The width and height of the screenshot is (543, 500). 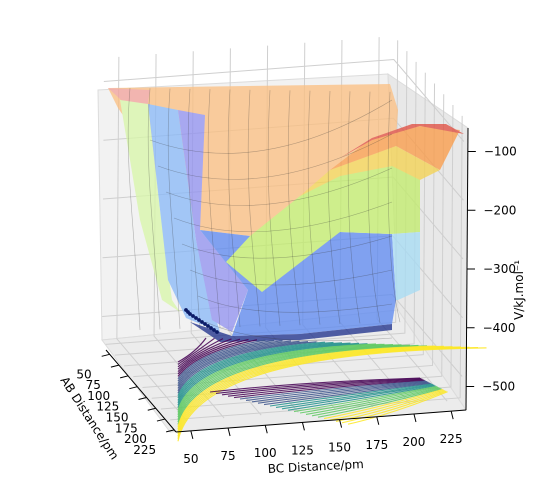 I want to click on surface-right-cyan, so click(x=406, y=266).